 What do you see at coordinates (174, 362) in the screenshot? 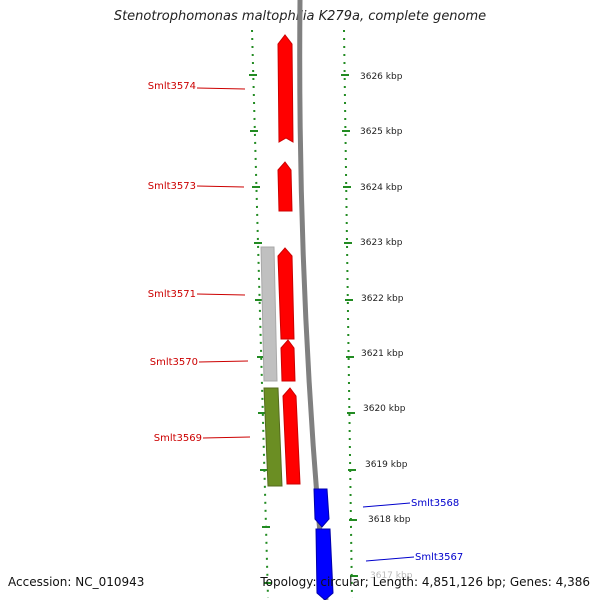
I see `gene-label-smlt3570: Smlt3570` at bounding box center [174, 362].